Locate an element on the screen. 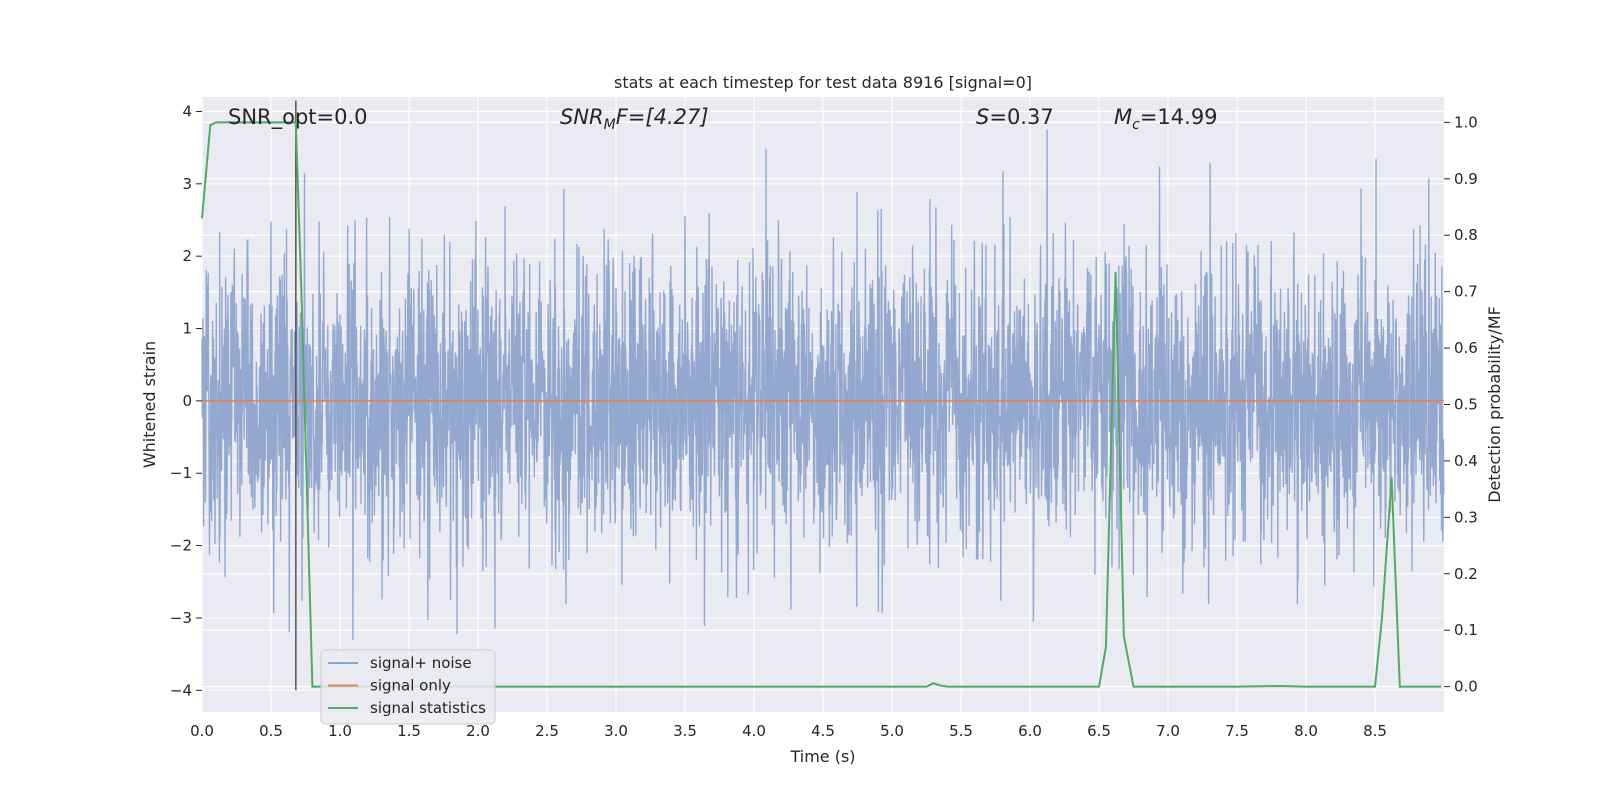 This screenshot has width=1600, height=800. x-tick-label-8: 4.0 is located at coordinates (754, 731).